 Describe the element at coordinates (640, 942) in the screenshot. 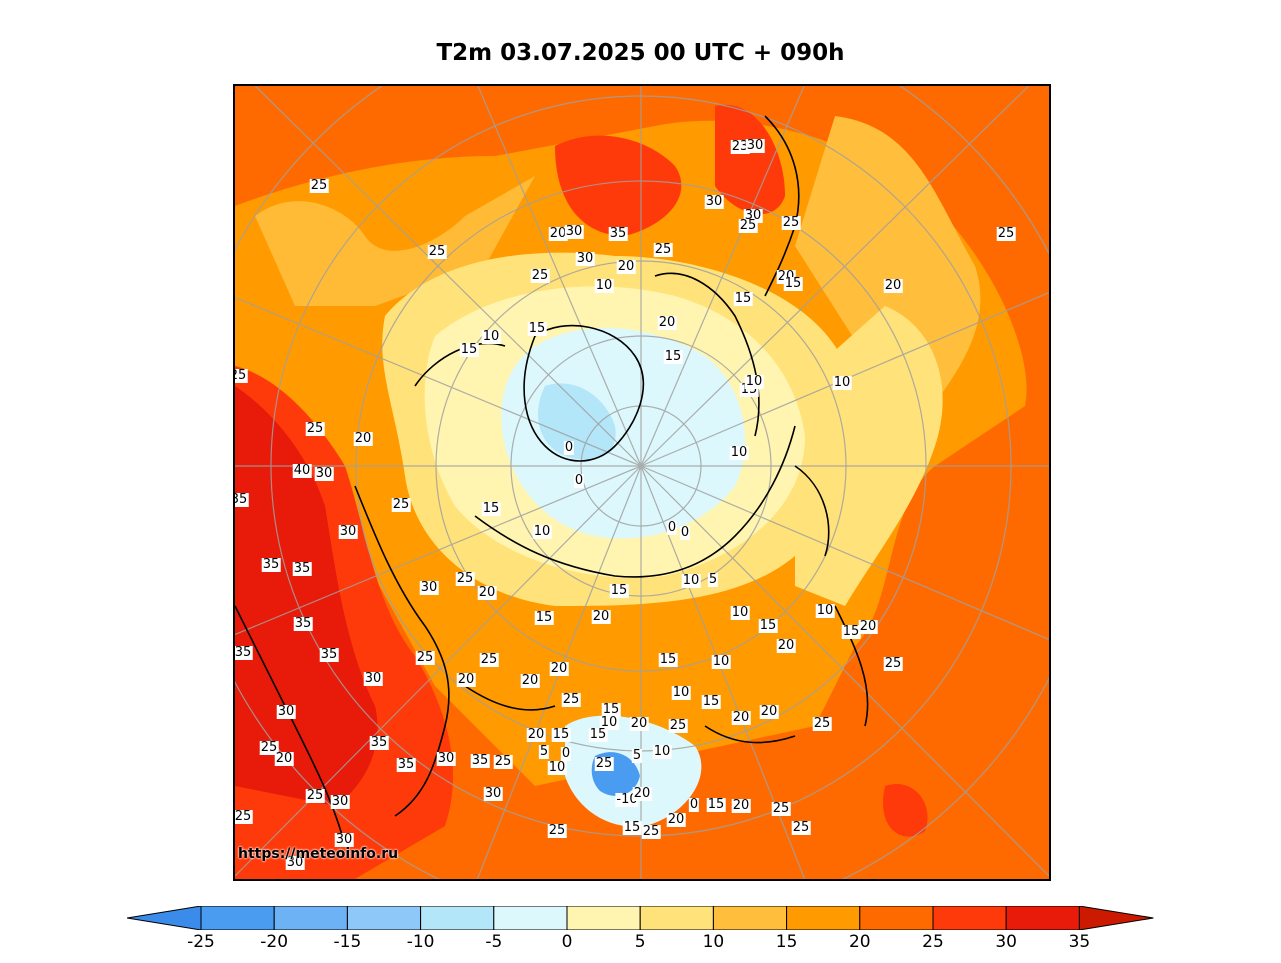

I see `colorbar-tick-label: 5` at that location.